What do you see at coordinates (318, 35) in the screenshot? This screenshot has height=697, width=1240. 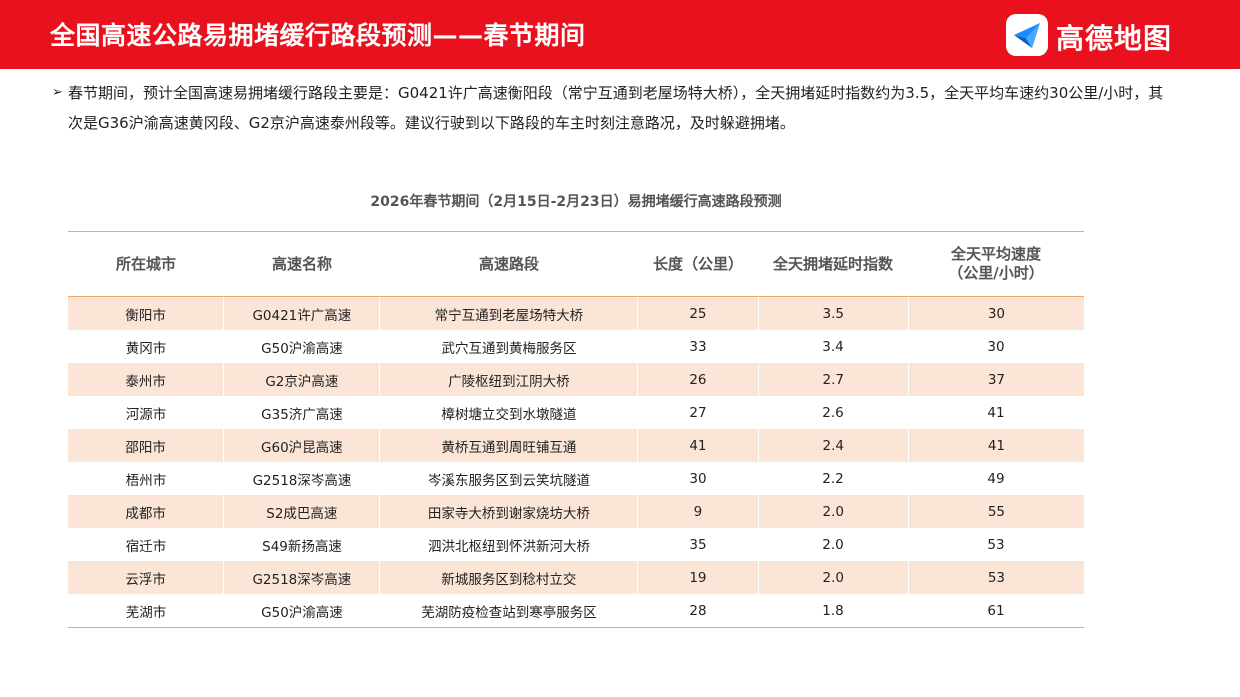 I see `page-title: 全国高速公路易拥堵缓行路段预测——春节期间` at bounding box center [318, 35].